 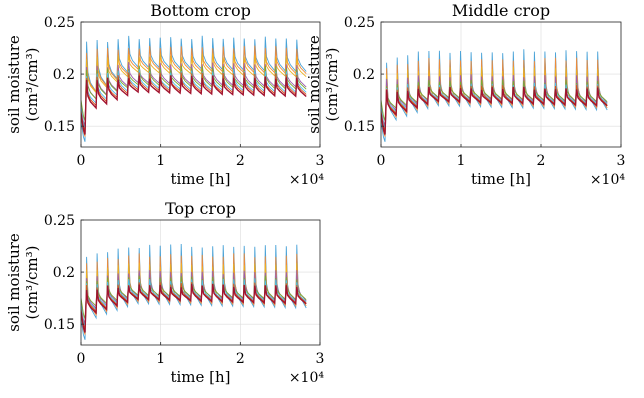 I want to click on chart-title: Bottom crop, so click(x=200, y=10).